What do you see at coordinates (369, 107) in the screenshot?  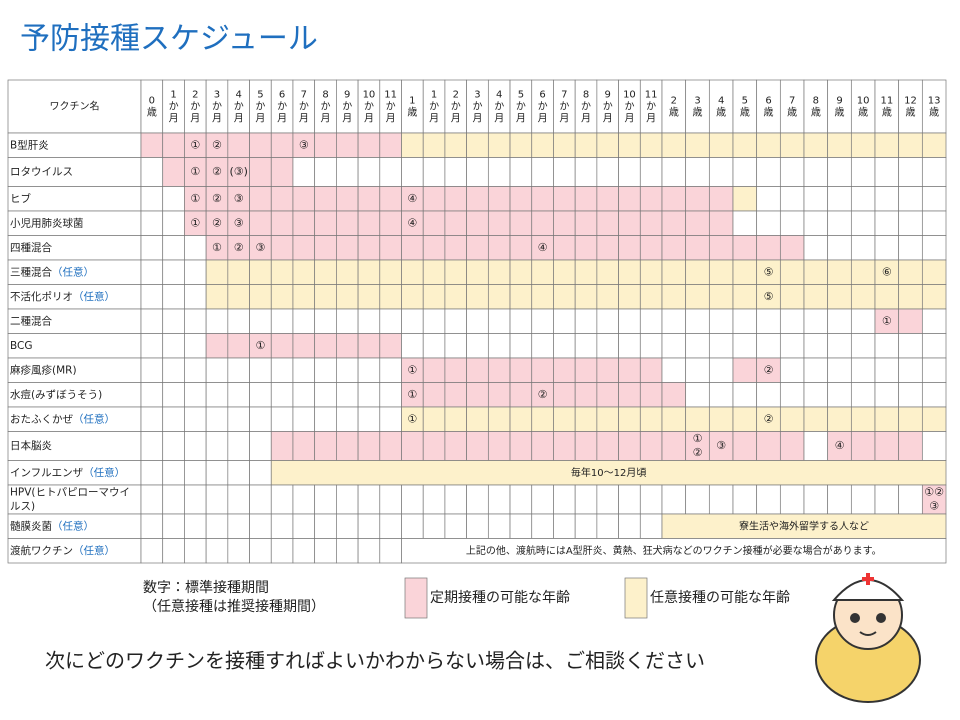 I see `column-header: 10 か月` at bounding box center [369, 107].